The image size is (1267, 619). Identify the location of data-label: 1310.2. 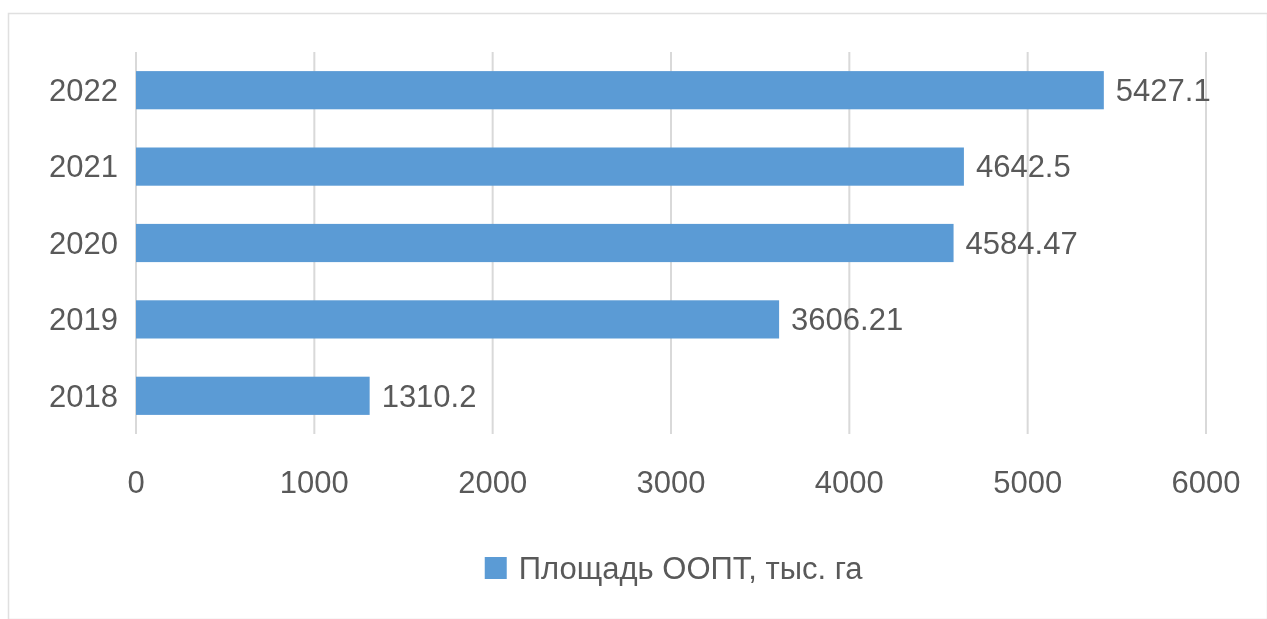
(429, 396).